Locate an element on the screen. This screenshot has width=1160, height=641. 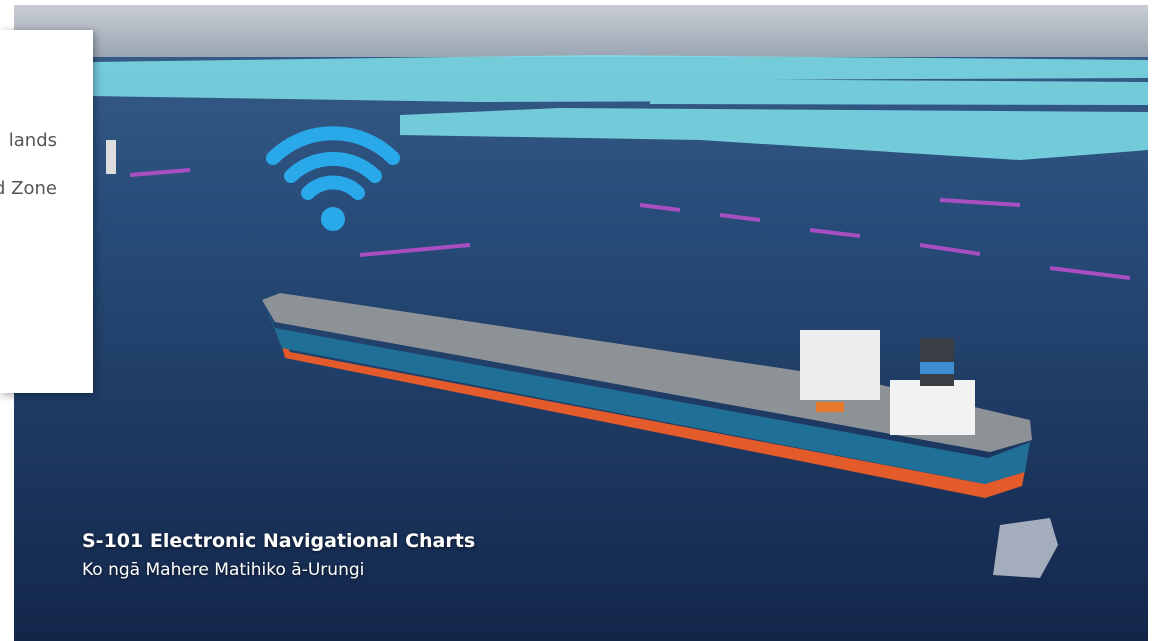
logo is located at coordinates (1025, 548).